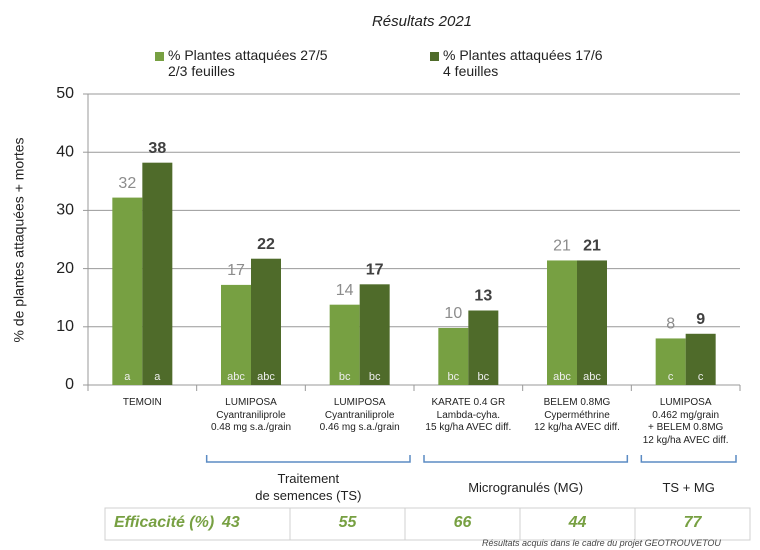 This screenshot has width=760, height=550. I want to click on efficacy-label: Efficacité (%), so click(164, 522).